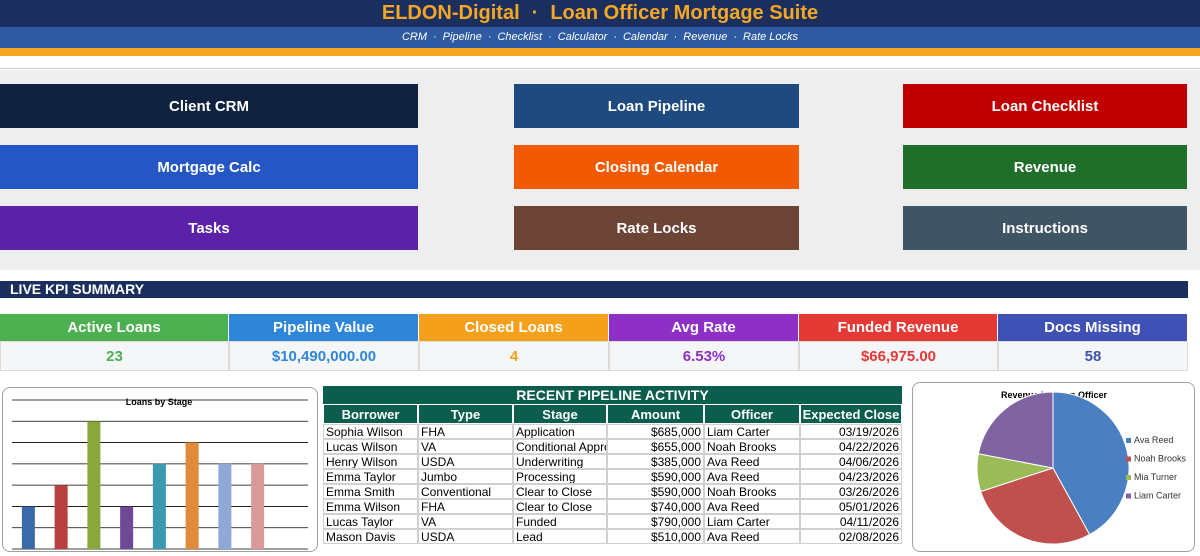 This screenshot has width=1200, height=556. What do you see at coordinates (655, 461) in the screenshot?
I see `table-cell: $385,000` at bounding box center [655, 461].